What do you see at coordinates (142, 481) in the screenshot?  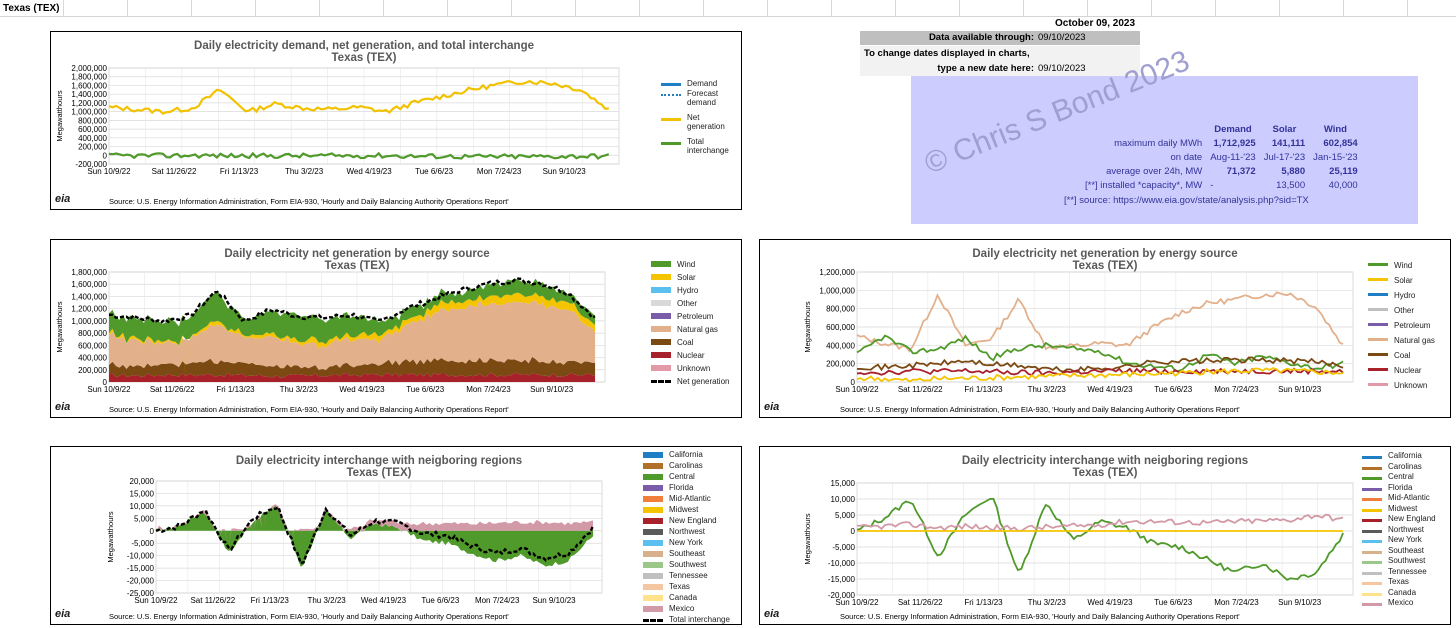 I see `y-tick-label: 20,000` at bounding box center [142, 481].